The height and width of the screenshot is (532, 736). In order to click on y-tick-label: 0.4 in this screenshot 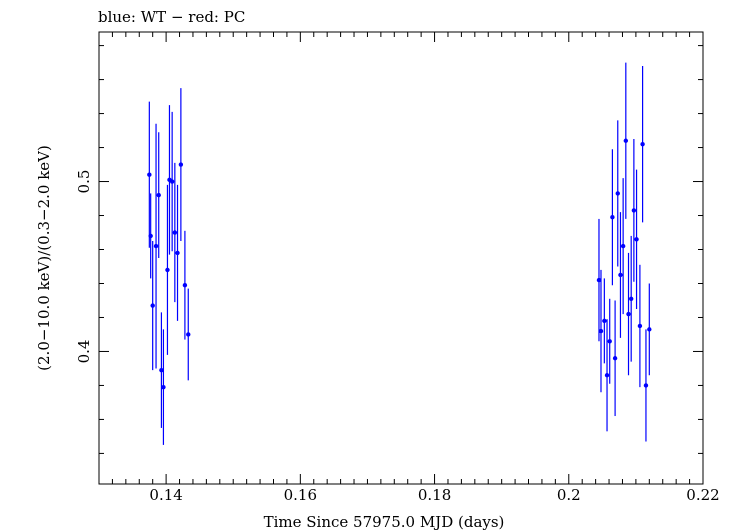, I will do `click(84, 352)`.